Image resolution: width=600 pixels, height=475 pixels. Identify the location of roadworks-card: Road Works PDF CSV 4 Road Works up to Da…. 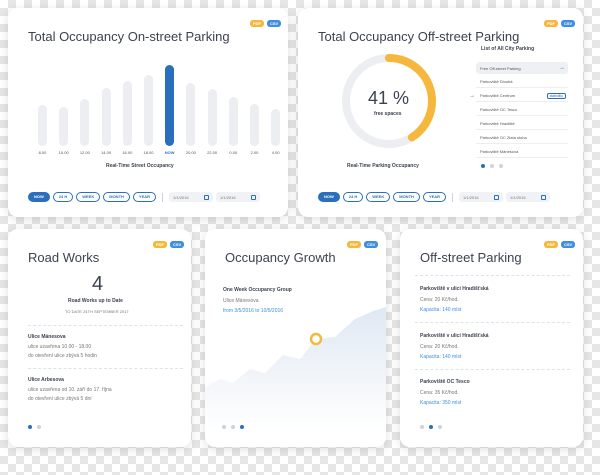
(99, 338).